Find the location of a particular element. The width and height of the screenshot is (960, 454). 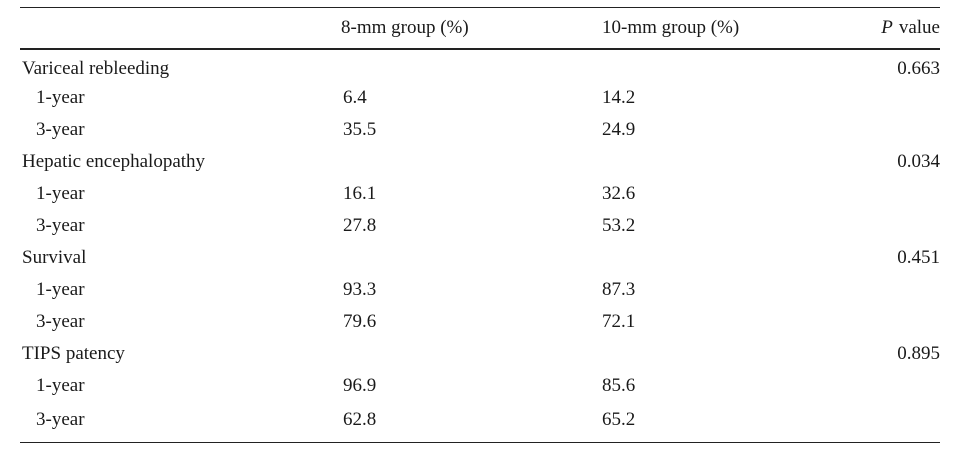

group10-value: 53.2 is located at coordinates (619, 225).